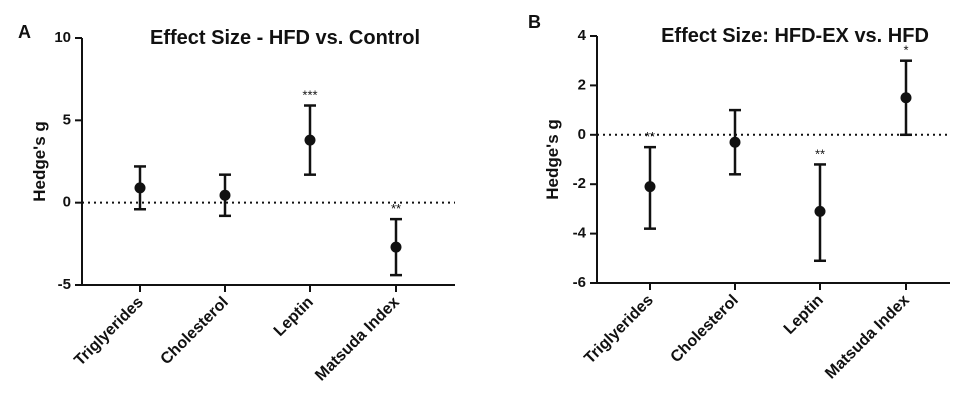  I want to click on chart-title: Effect Size: HFD-EX vs. HFD, so click(795, 36).